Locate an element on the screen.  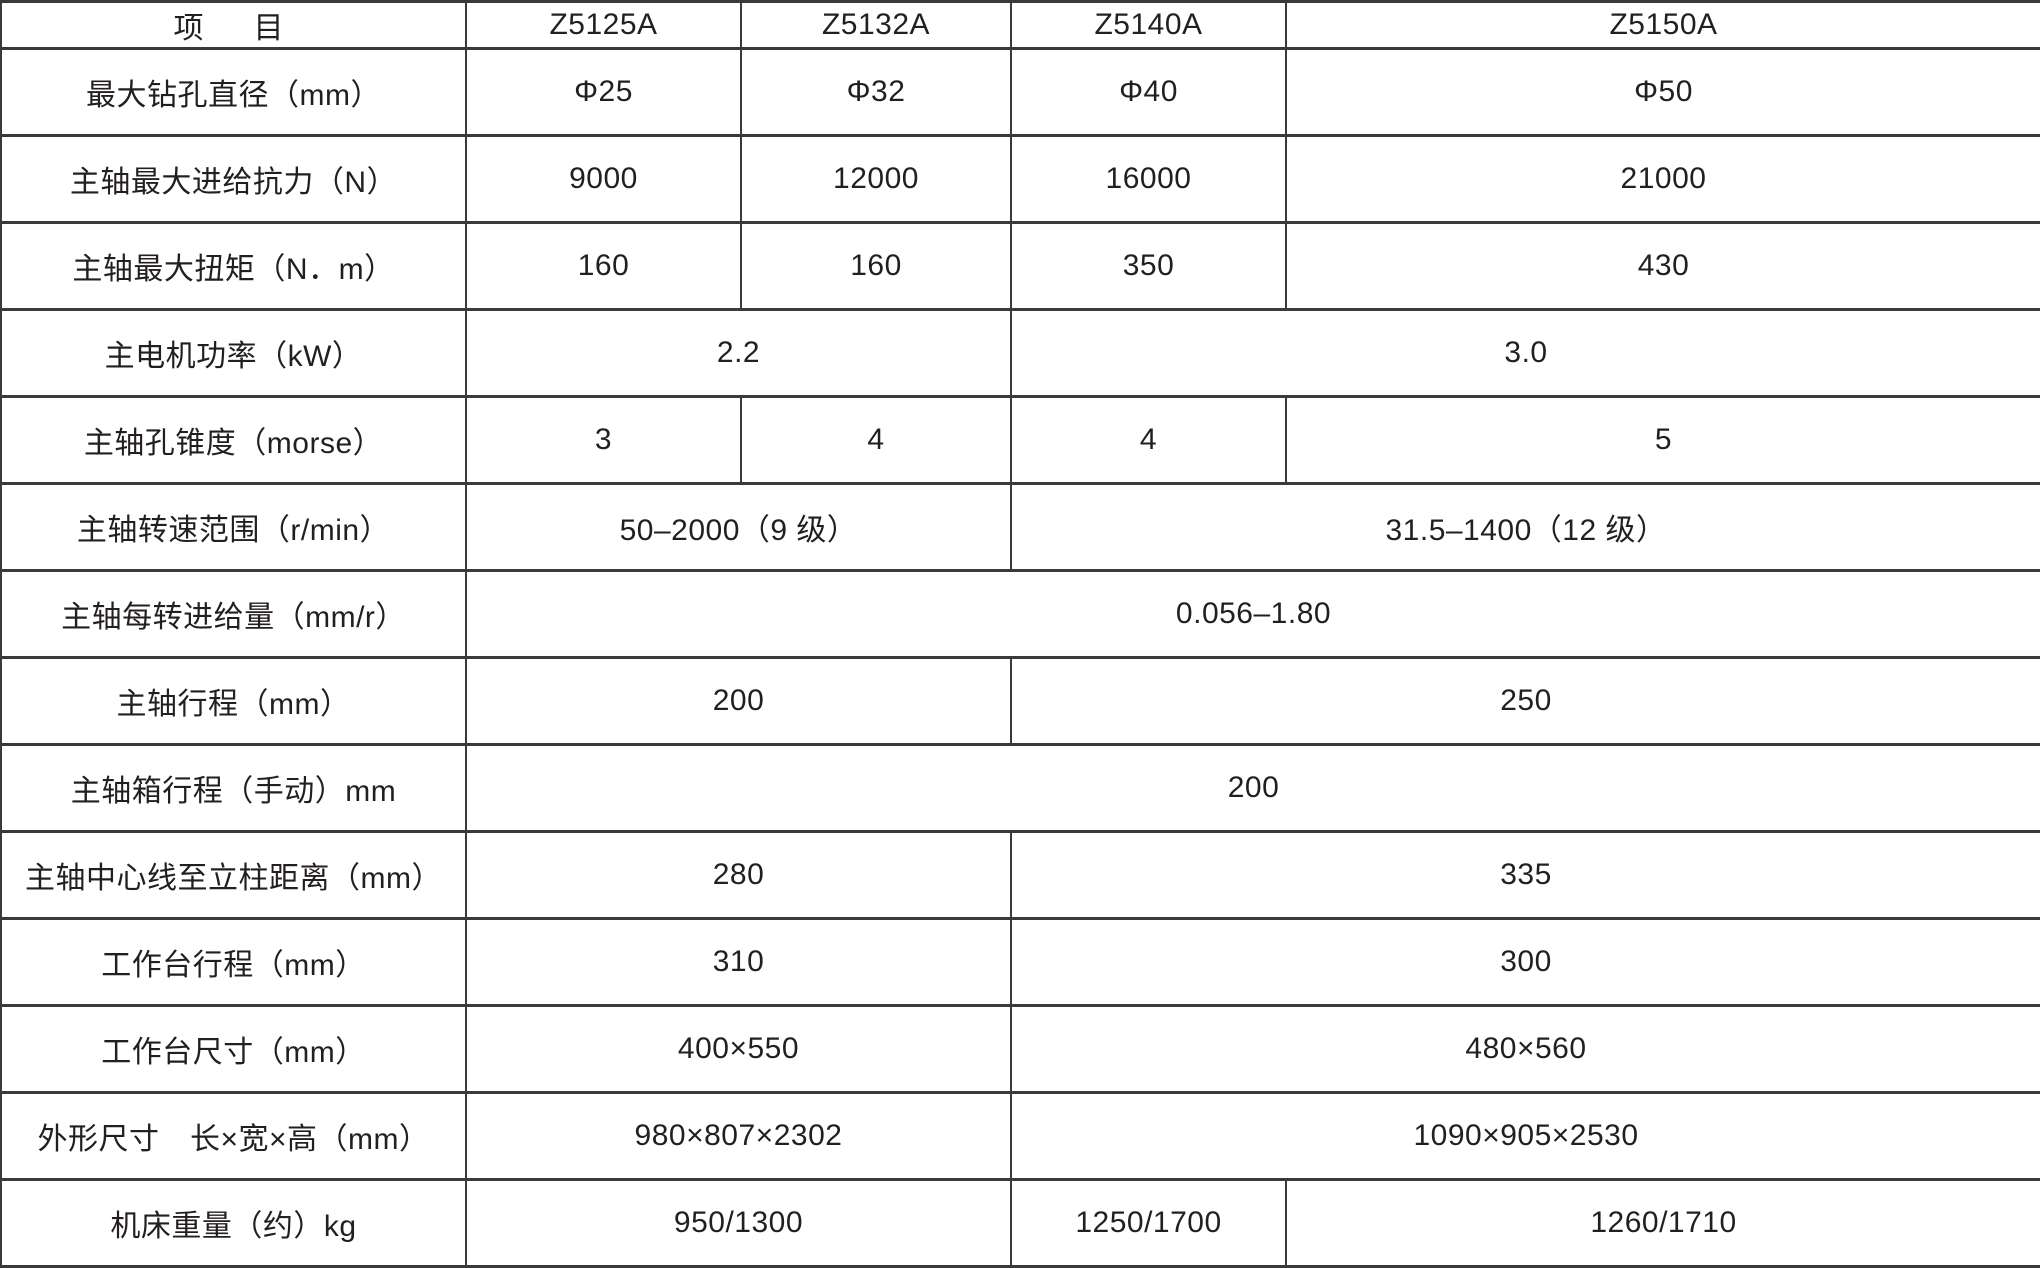
row-value: 950/1300 is located at coordinates (738, 1223).